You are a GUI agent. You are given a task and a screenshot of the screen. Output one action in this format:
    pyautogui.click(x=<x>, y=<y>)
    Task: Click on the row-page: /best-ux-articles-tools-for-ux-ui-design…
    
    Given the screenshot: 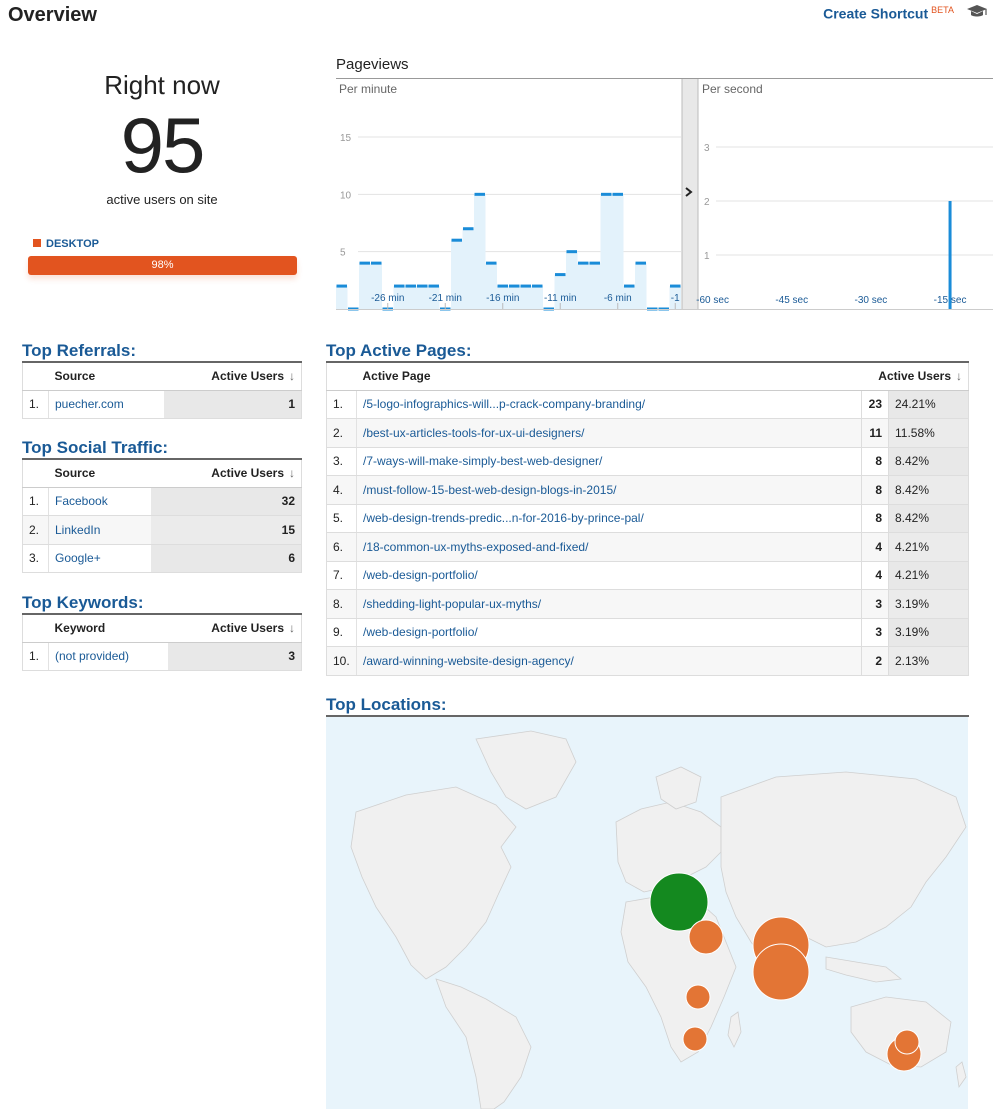 What is the action you would take?
    pyautogui.click(x=609, y=433)
    